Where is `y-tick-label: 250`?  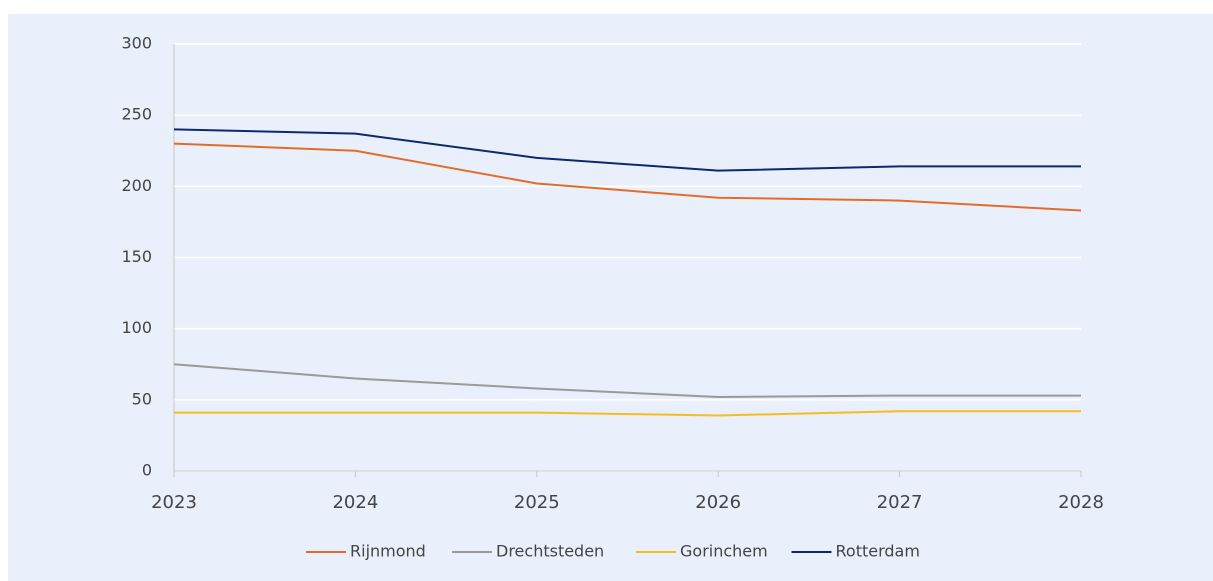 y-tick-label: 250 is located at coordinates (136, 114).